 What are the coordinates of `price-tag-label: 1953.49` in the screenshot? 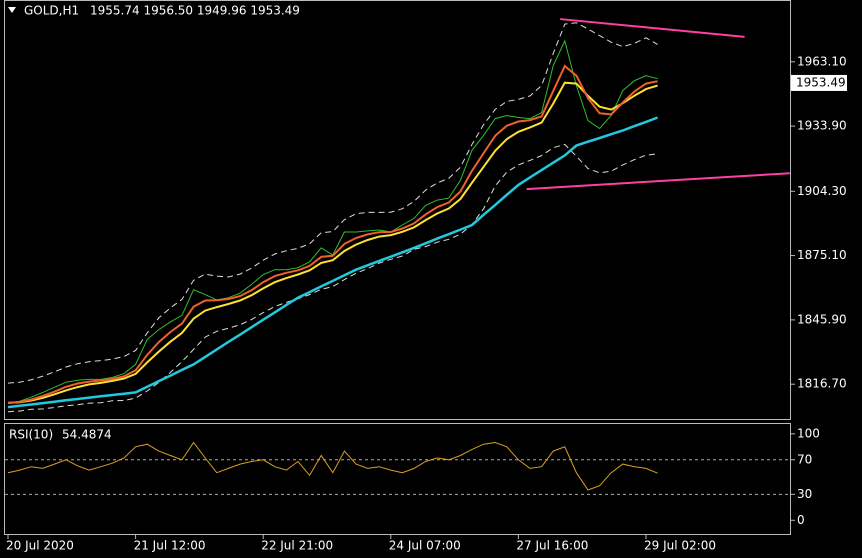 It's located at (821, 82).